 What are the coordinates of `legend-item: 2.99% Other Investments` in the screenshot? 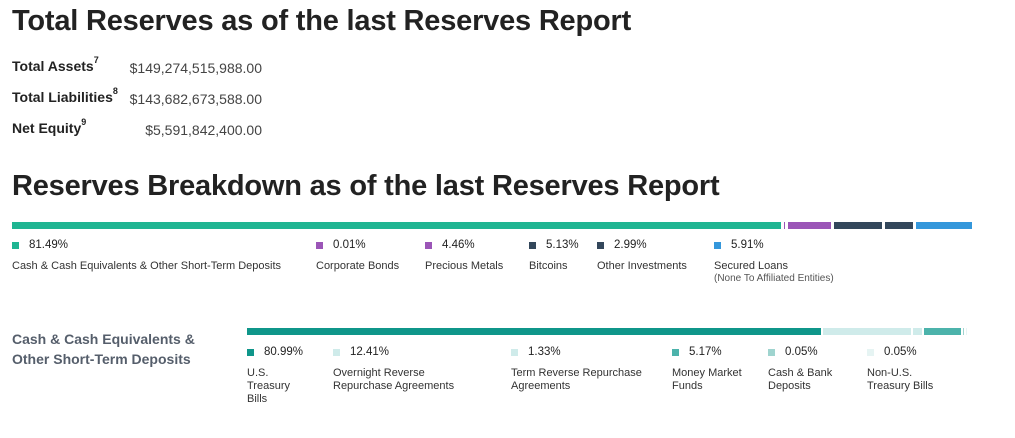 It's located at (642, 256).